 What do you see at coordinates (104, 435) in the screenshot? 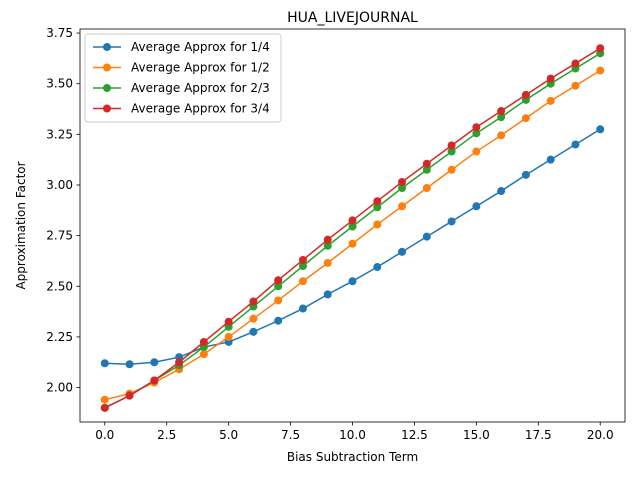
I see `x-tick-label: 0.0` at bounding box center [104, 435].